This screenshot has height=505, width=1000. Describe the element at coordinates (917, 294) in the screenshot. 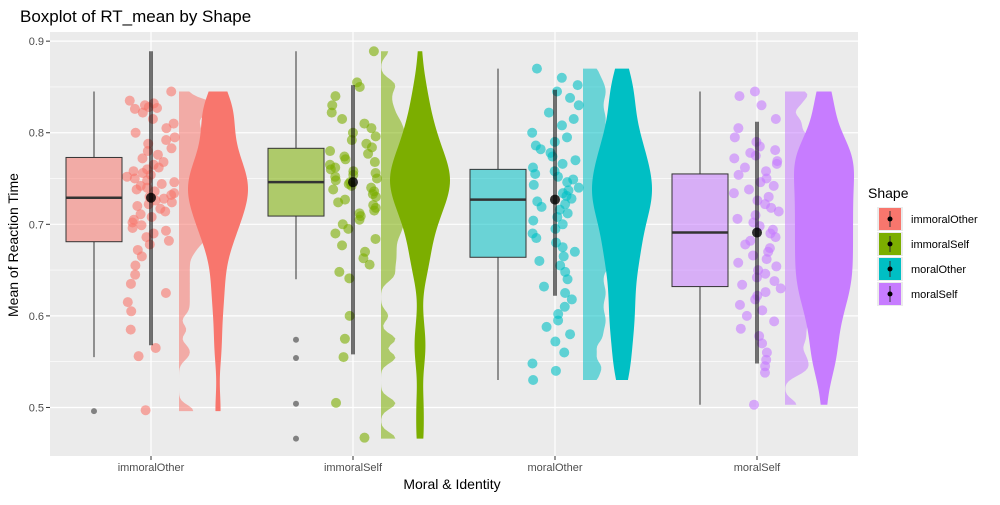

I see `legend-item-moralSelf: moralSelf` at that location.